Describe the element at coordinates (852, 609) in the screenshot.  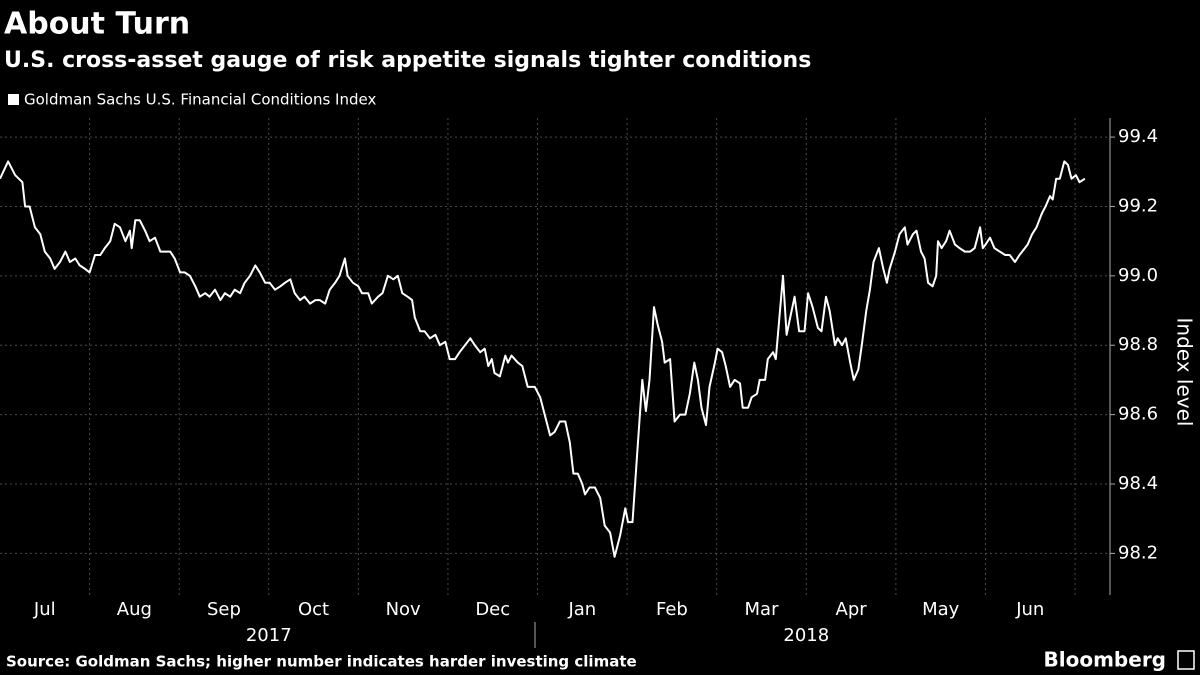
I see `x-tick-label: Apr` at that location.